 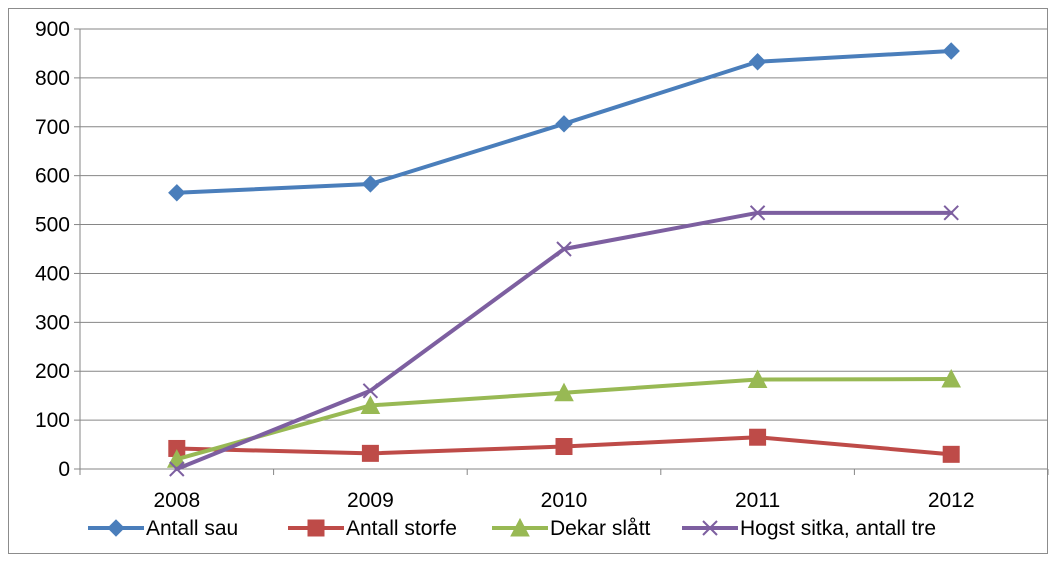 I want to click on legend-label: Dekar slått, so click(x=600, y=528).